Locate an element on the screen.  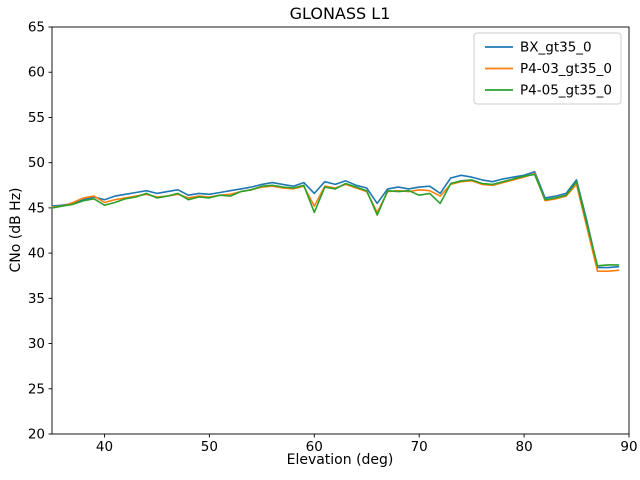
y-tick-label: 55 is located at coordinates (36, 118).